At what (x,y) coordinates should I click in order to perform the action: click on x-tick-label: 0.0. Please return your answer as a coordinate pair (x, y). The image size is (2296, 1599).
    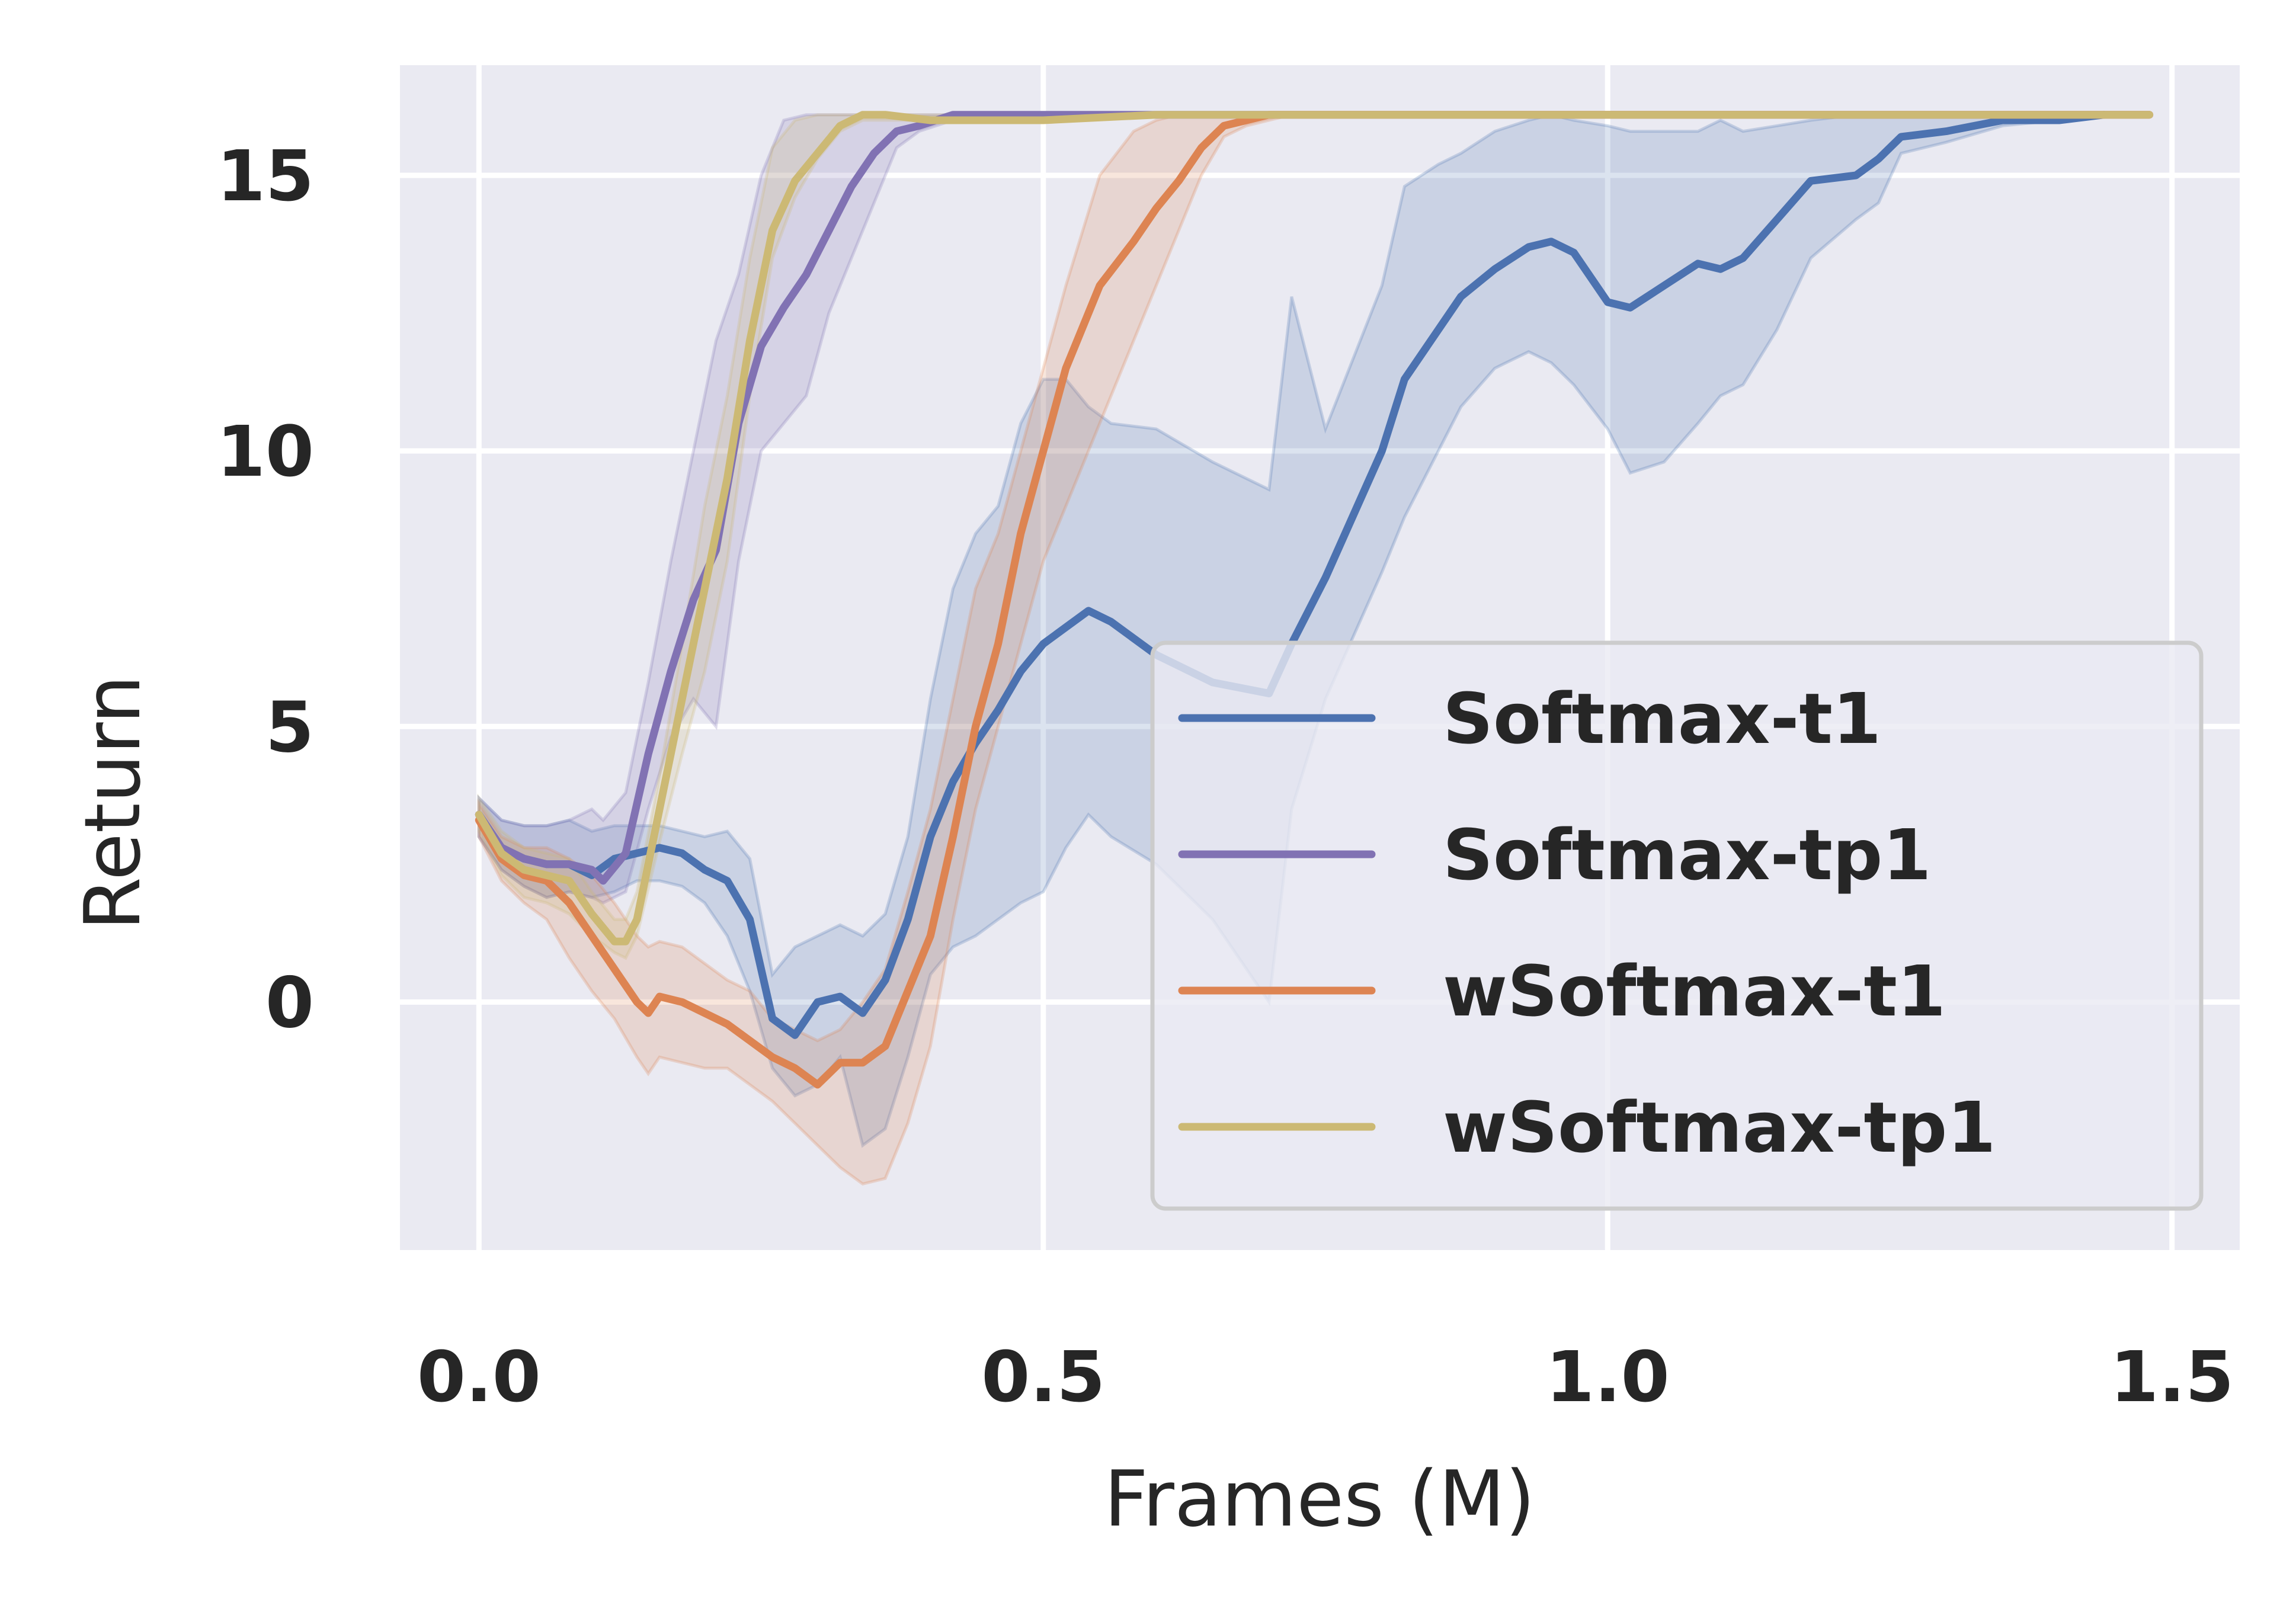
    Looking at the image, I should click on (479, 1377).